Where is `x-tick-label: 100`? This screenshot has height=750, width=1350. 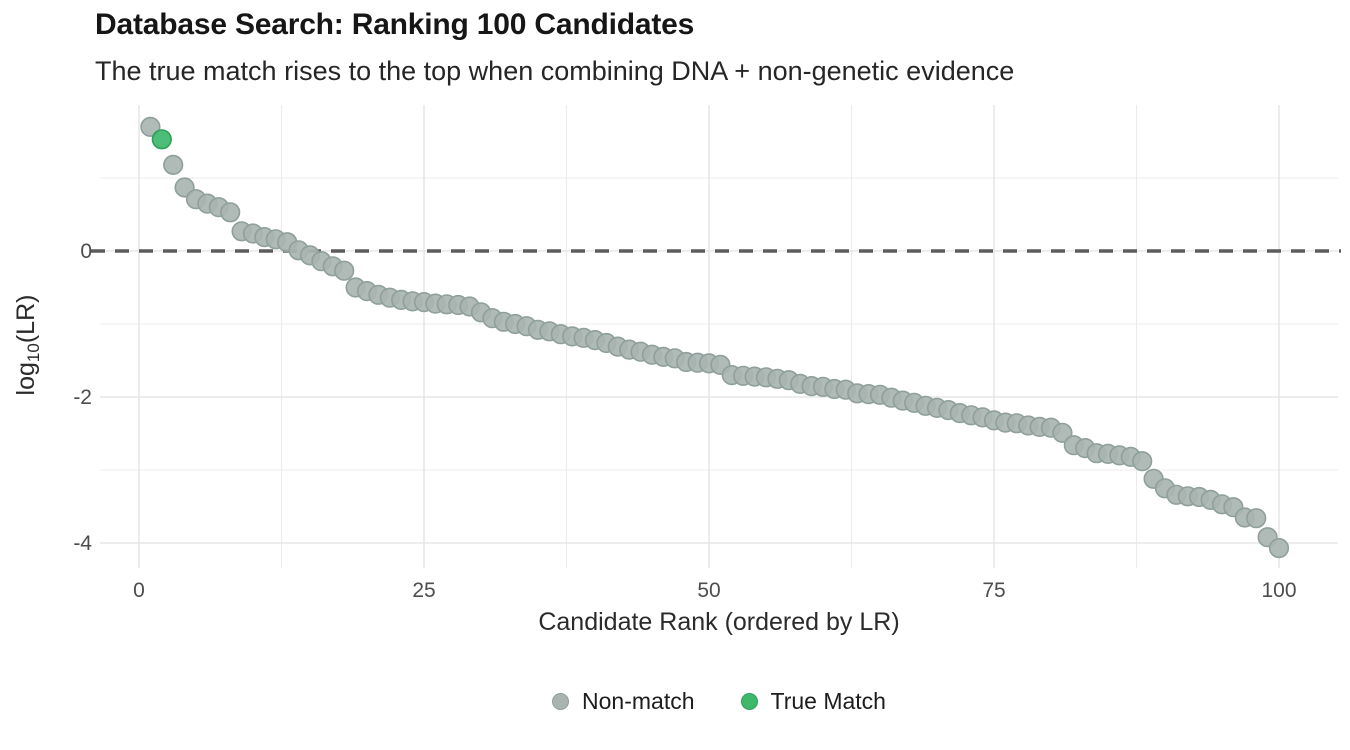 x-tick-label: 100 is located at coordinates (1278, 590).